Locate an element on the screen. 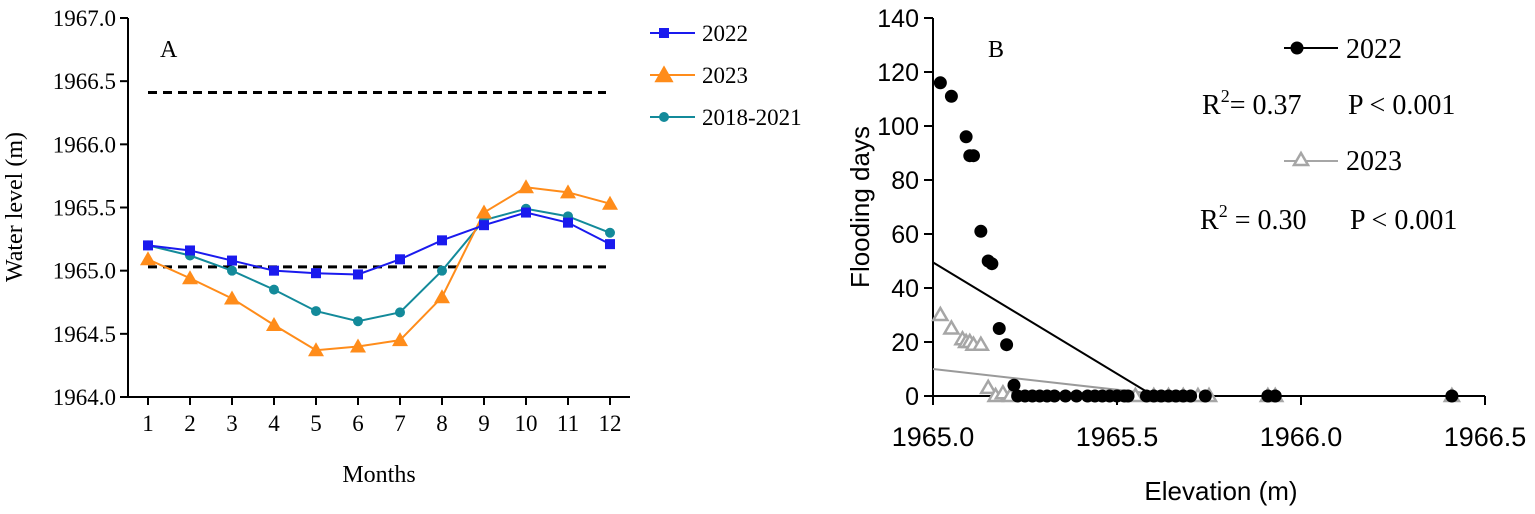 The width and height of the screenshot is (1535, 514). legend-2022-r: R is located at coordinates (1211, 105).